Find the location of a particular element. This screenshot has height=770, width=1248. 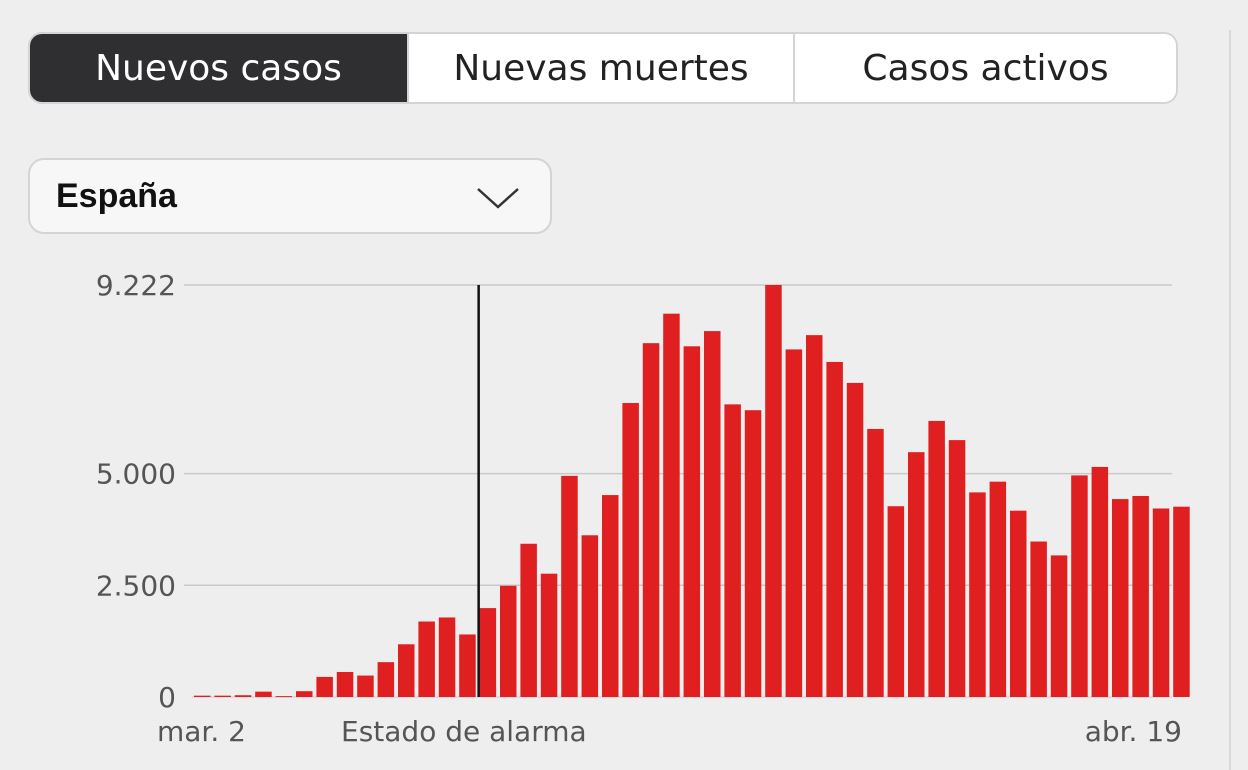

chart-x-axis-labels: mar. 2 abr. 19 Estado de alarma is located at coordinates (669, 731).